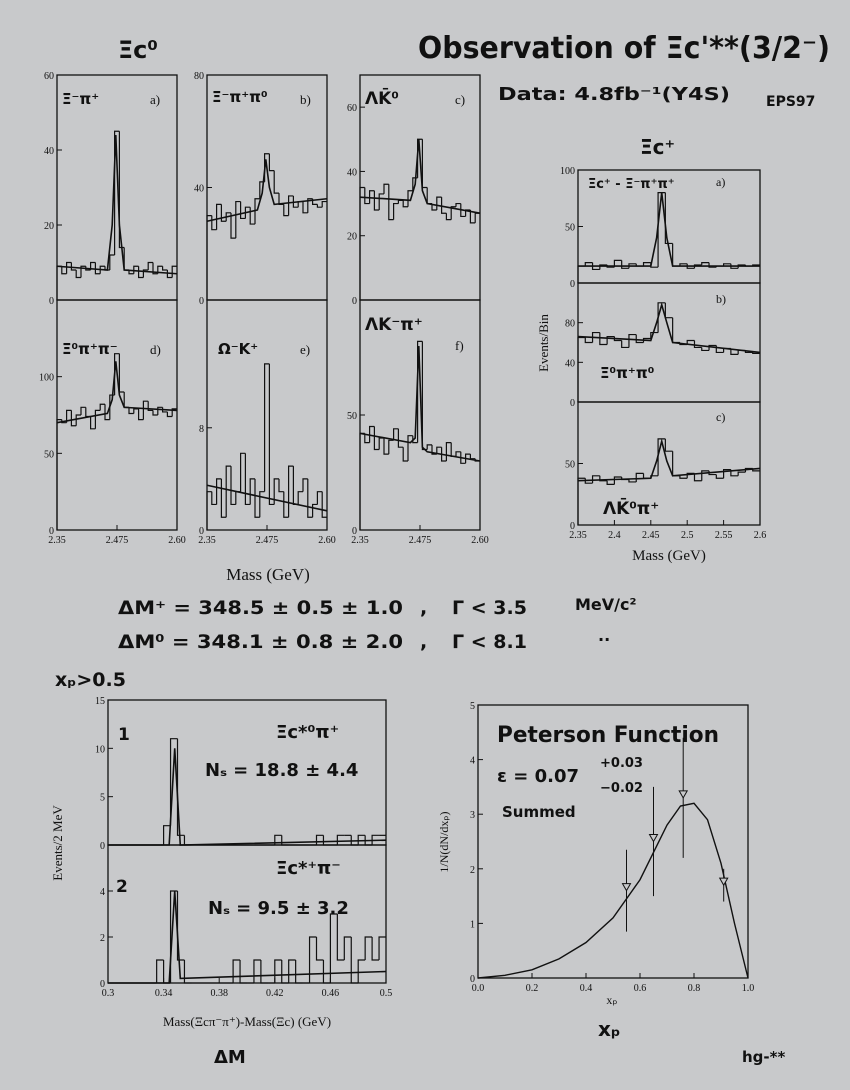  I want to click on corner-label: Ξc⁰, so click(138, 50).